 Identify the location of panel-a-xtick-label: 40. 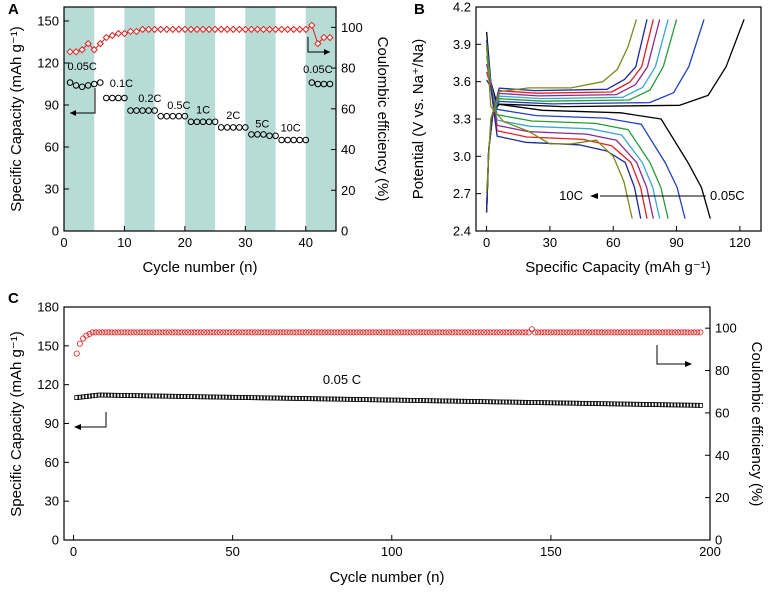
(306, 242).